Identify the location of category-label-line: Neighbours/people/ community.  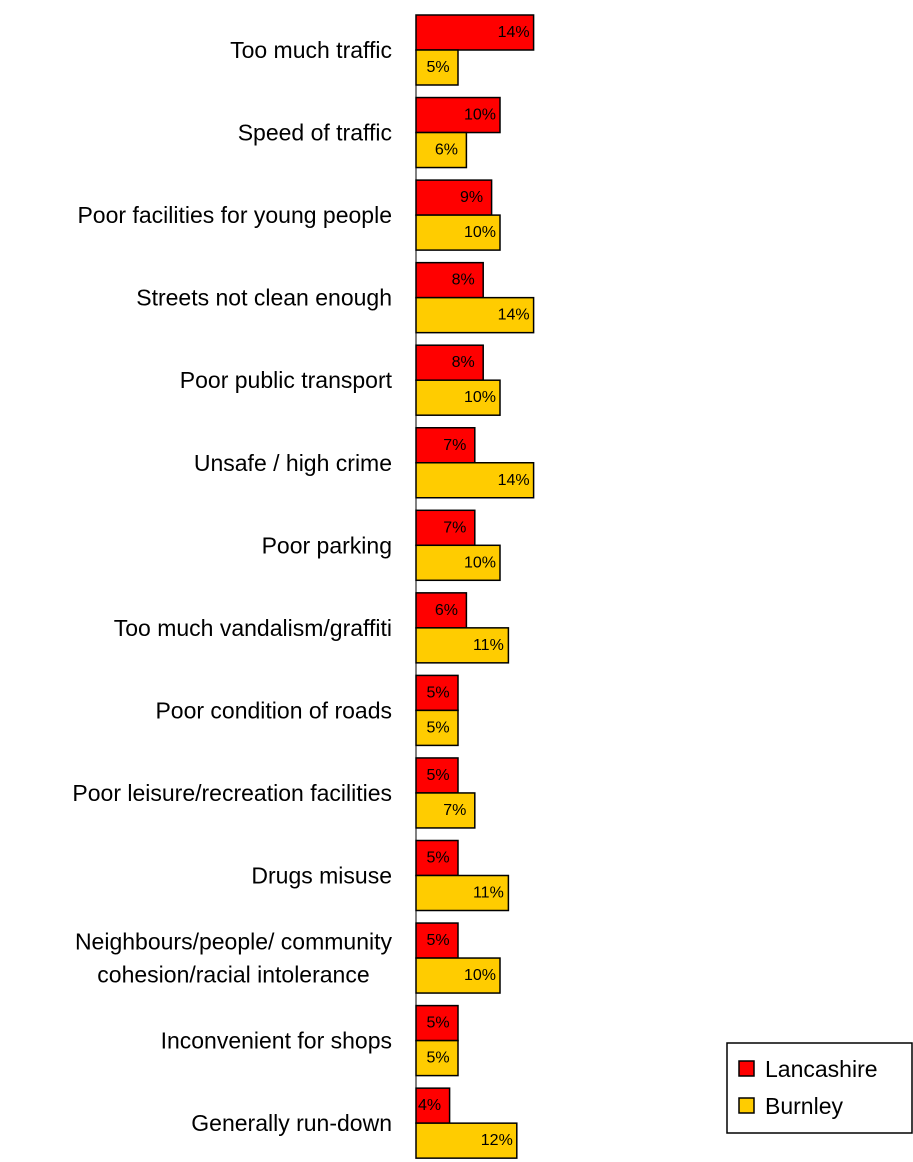
(234, 942).